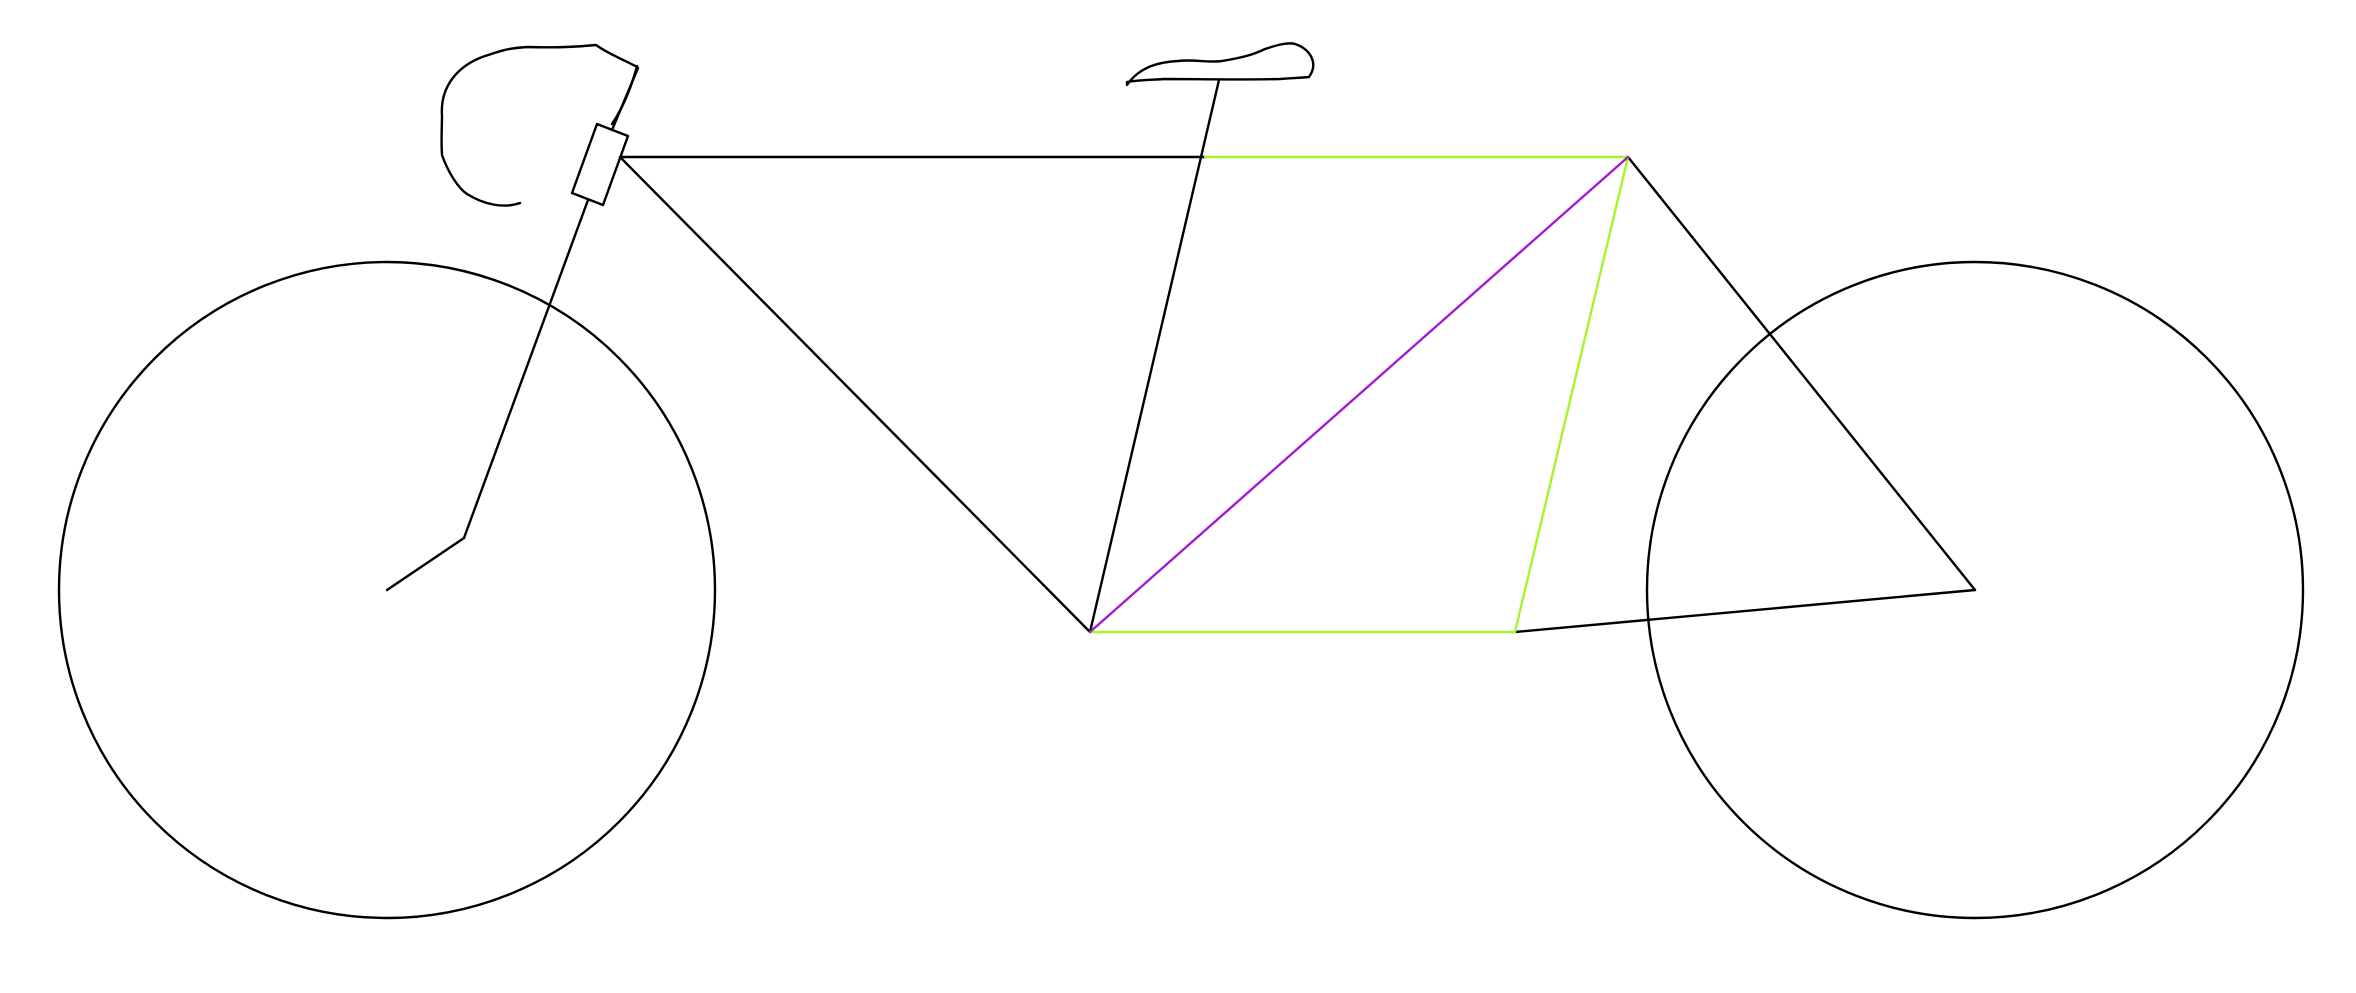 The image size is (2356, 993). Describe the element at coordinates (855, 394) in the screenshot. I see `down-tube` at that location.